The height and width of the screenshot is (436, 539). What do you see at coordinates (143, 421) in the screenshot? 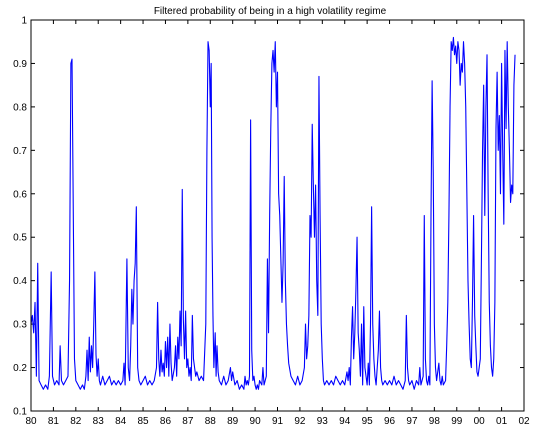
I see `x-tick-label: 85` at bounding box center [143, 421].